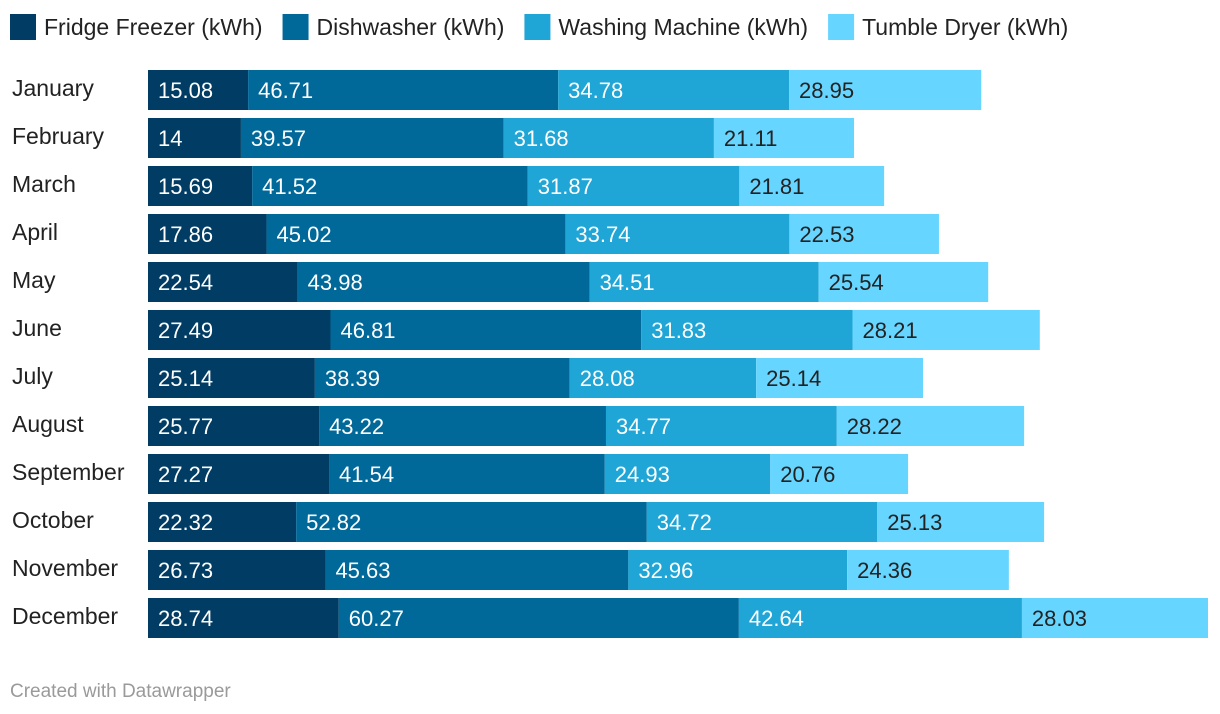 Image resolution: width=1220 pixels, height=714 pixels. What do you see at coordinates (185, 90) in the screenshot?
I see `value-label-fridge-freezer: 15.08` at bounding box center [185, 90].